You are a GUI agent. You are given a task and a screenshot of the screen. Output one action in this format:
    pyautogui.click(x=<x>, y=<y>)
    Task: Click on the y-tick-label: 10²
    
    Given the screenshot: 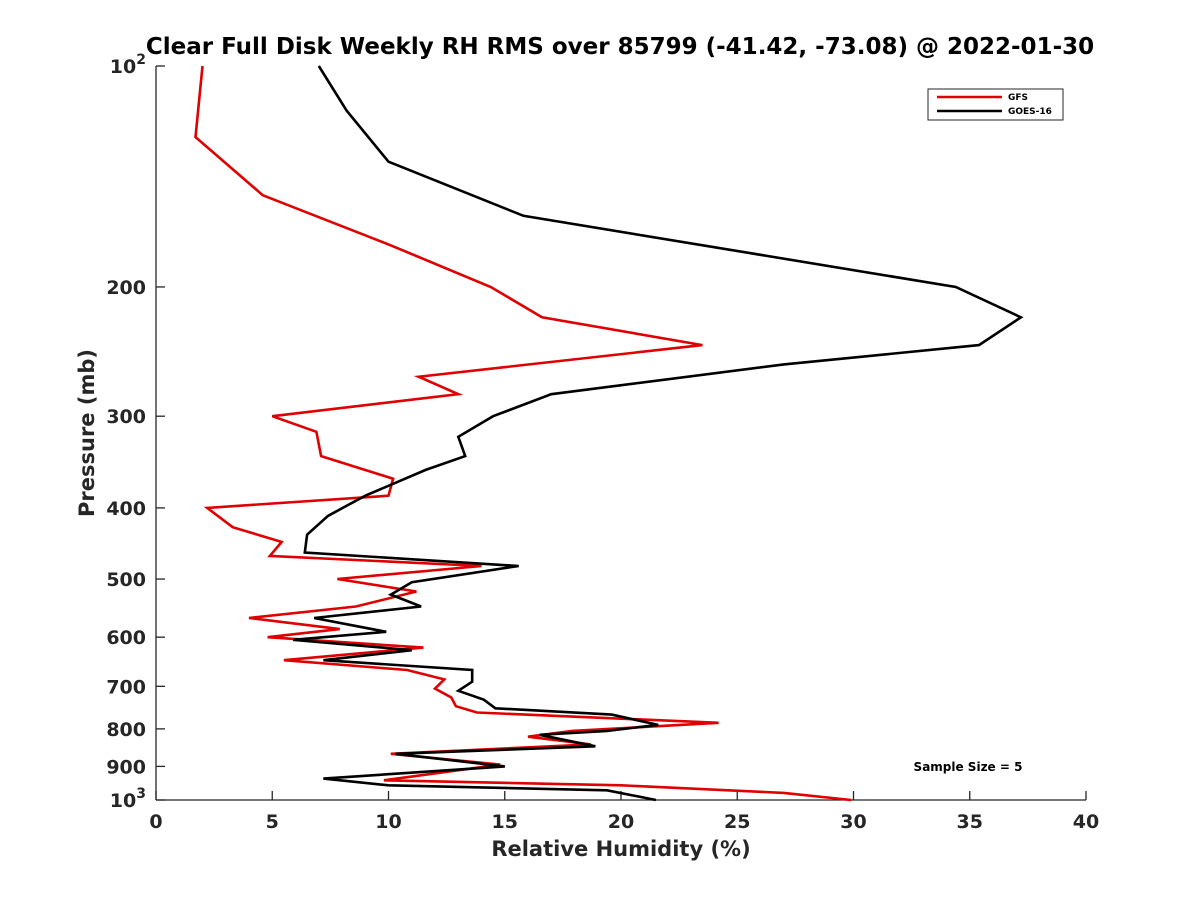 What is the action you would take?
    pyautogui.click(x=128, y=65)
    